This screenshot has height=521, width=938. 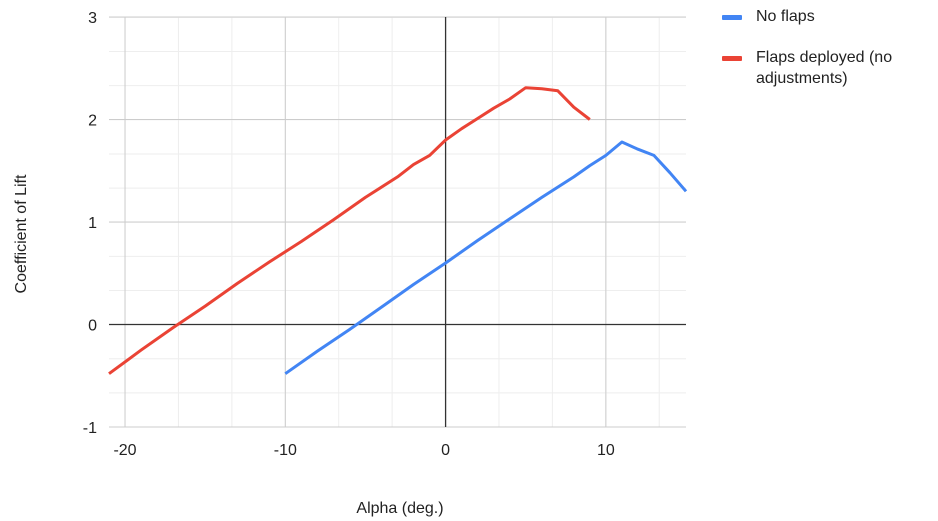 What do you see at coordinates (785, 16) in the screenshot?
I see `legend-label-no-flaps: No flaps` at bounding box center [785, 16].